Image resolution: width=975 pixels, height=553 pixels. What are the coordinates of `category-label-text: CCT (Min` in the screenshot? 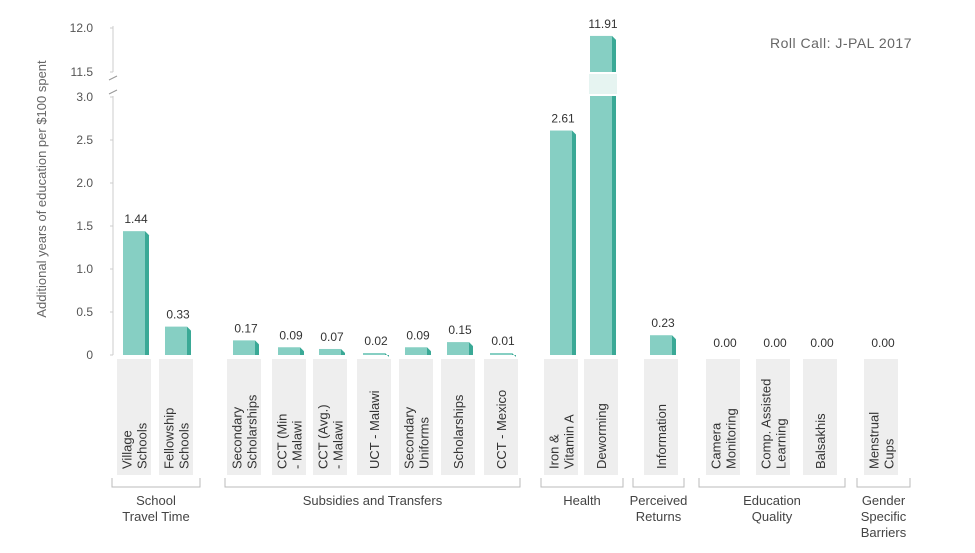 It's located at (282, 441).